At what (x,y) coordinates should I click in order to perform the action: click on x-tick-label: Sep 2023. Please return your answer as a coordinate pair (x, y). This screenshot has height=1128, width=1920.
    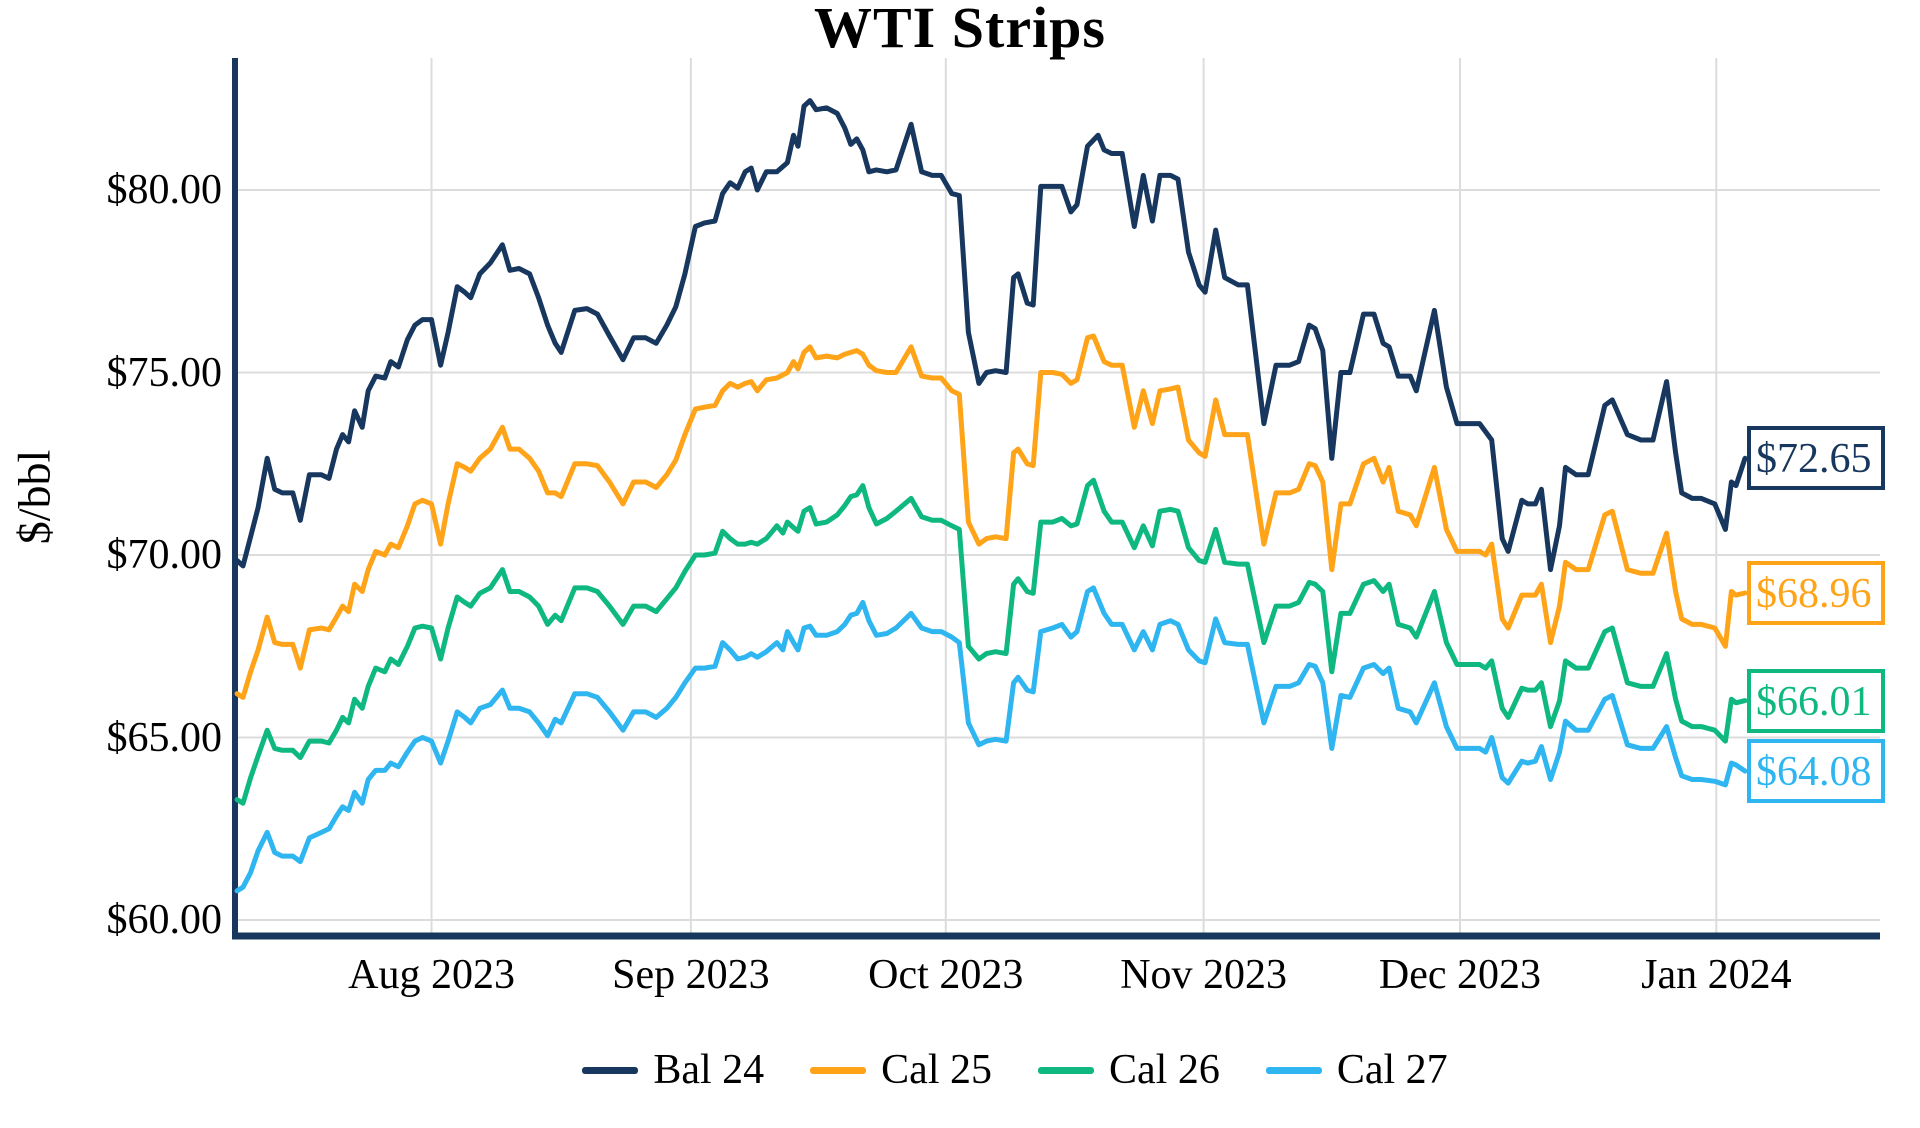
    Looking at the image, I should click on (691, 975).